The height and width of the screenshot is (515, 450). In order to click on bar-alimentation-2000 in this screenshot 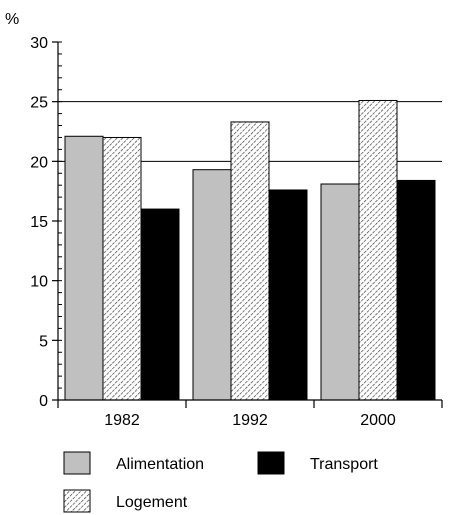, I will do `click(340, 292)`.